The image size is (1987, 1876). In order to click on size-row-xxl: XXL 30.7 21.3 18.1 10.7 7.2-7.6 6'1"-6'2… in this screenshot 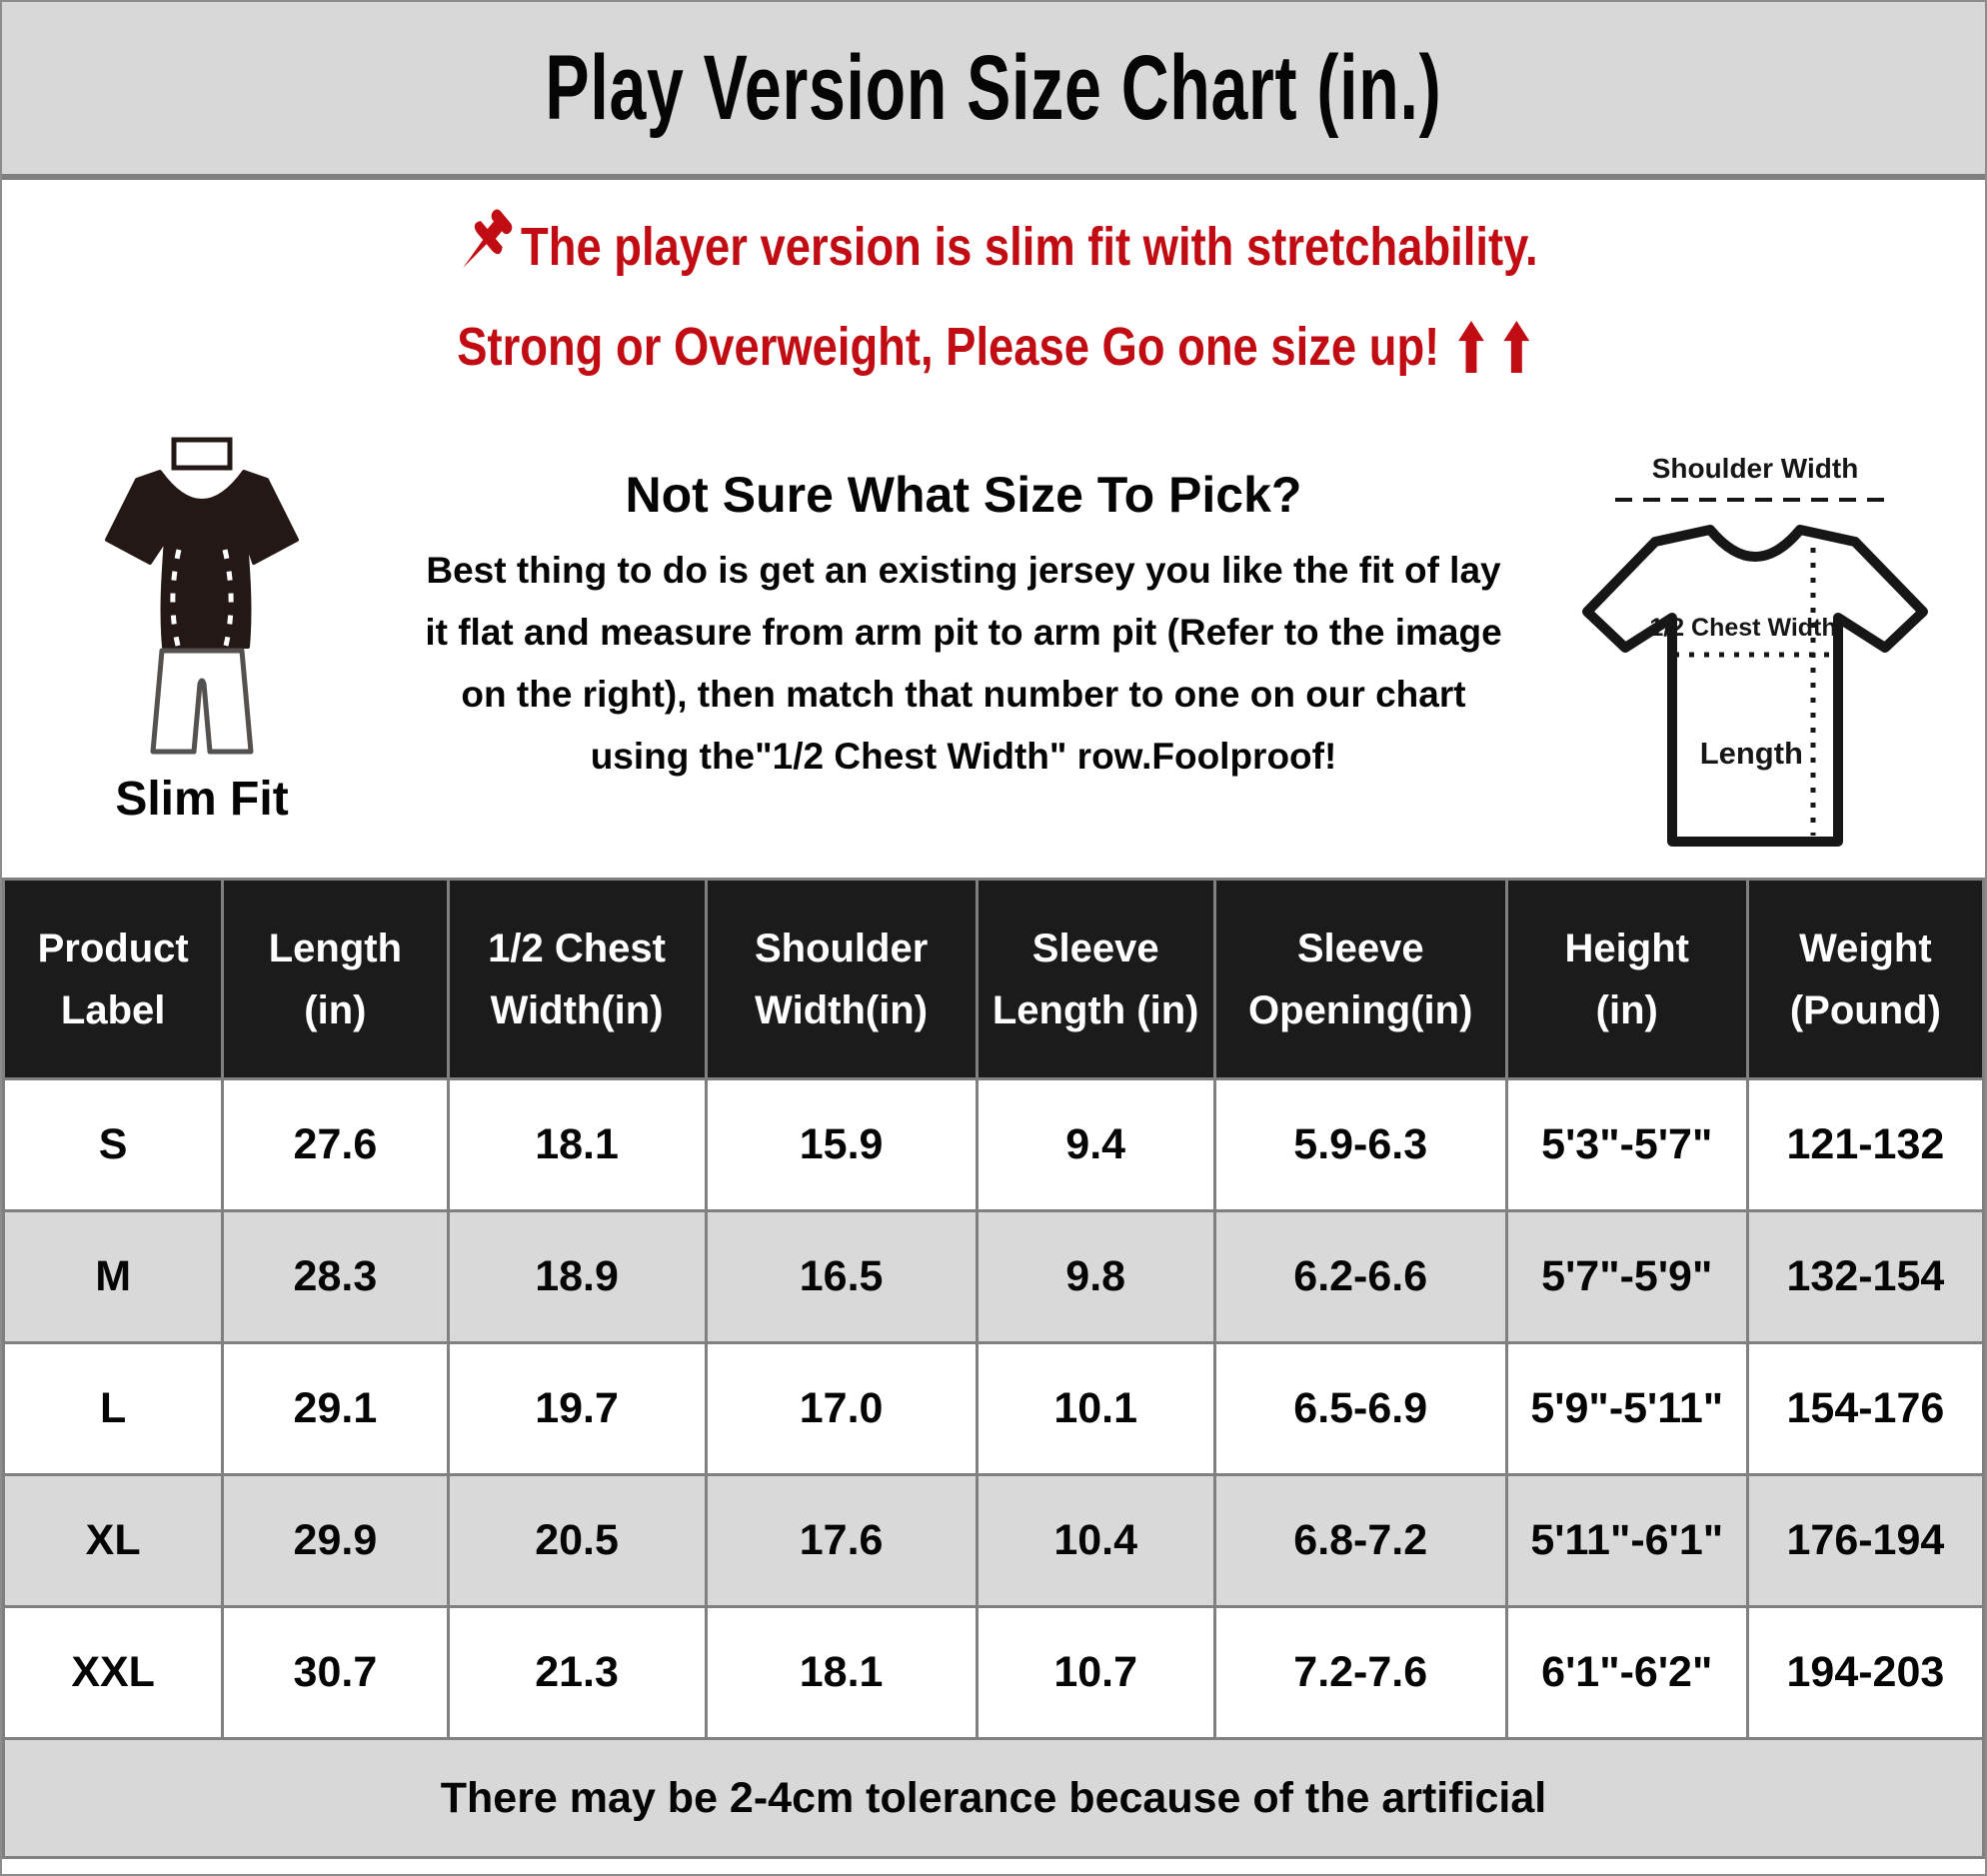, I will do `click(993, 1672)`.